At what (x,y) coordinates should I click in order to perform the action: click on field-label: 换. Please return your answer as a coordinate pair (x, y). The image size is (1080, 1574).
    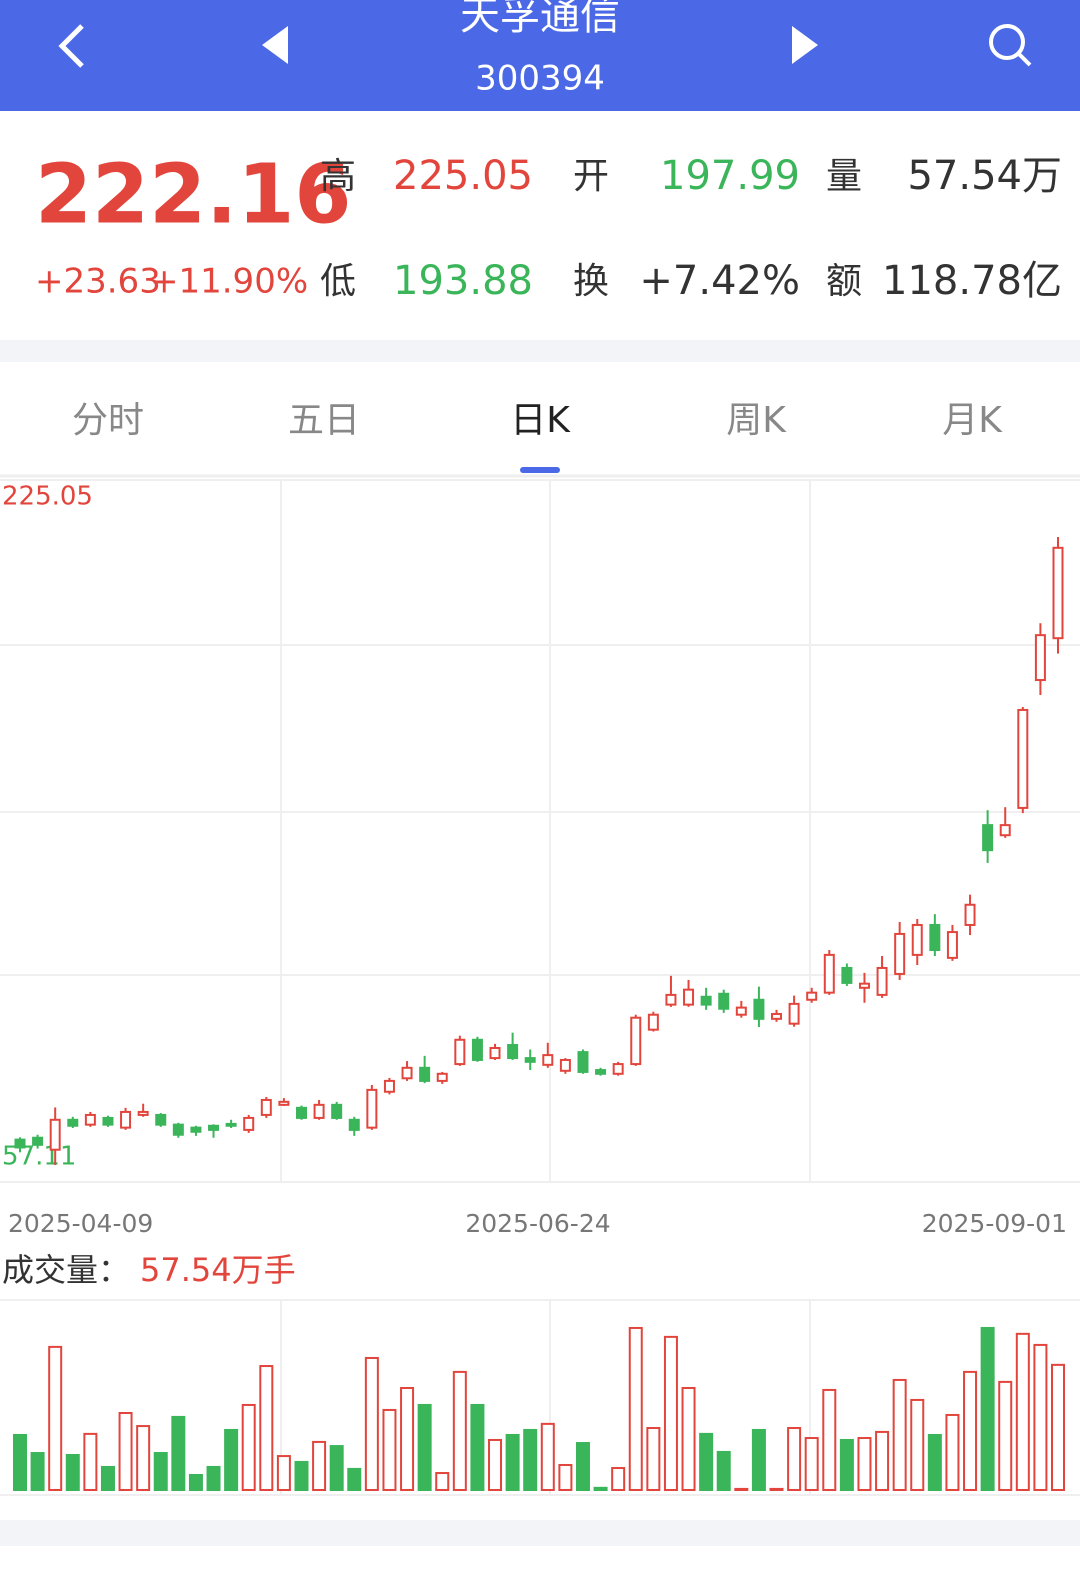
    Looking at the image, I should click on (591, 281).